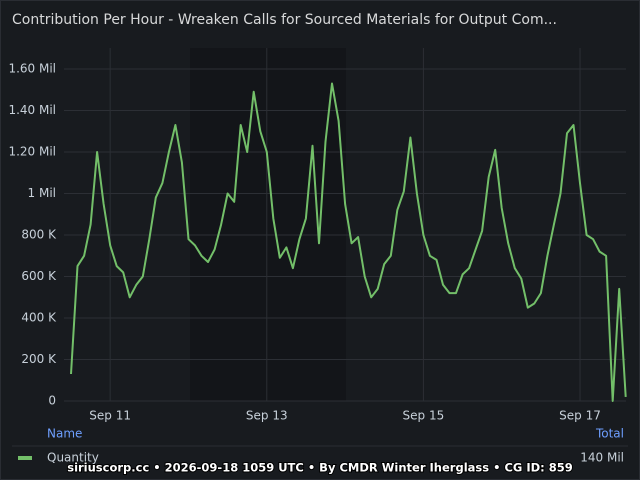 The width and height of the screenshot is (640, 480). What do you see at coordinates (39, 359) in the screenshot?
I see `y-tick-label: 200 K` at bounding box center [39, 359].